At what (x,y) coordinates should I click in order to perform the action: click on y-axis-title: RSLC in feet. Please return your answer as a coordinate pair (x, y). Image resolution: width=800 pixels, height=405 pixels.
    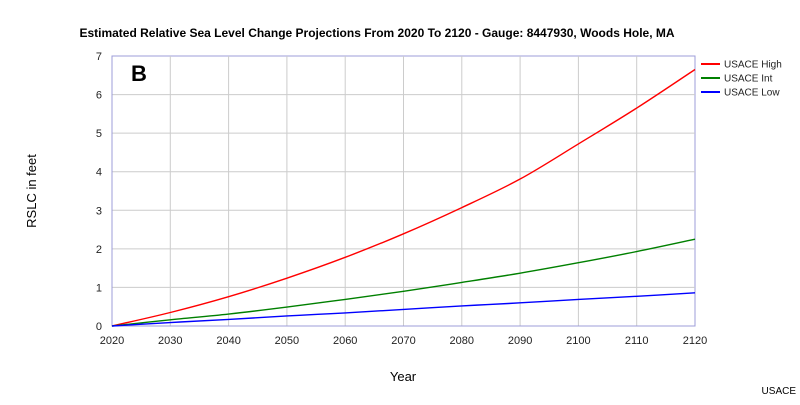
    Looking at the image, I should click on (31, 191).